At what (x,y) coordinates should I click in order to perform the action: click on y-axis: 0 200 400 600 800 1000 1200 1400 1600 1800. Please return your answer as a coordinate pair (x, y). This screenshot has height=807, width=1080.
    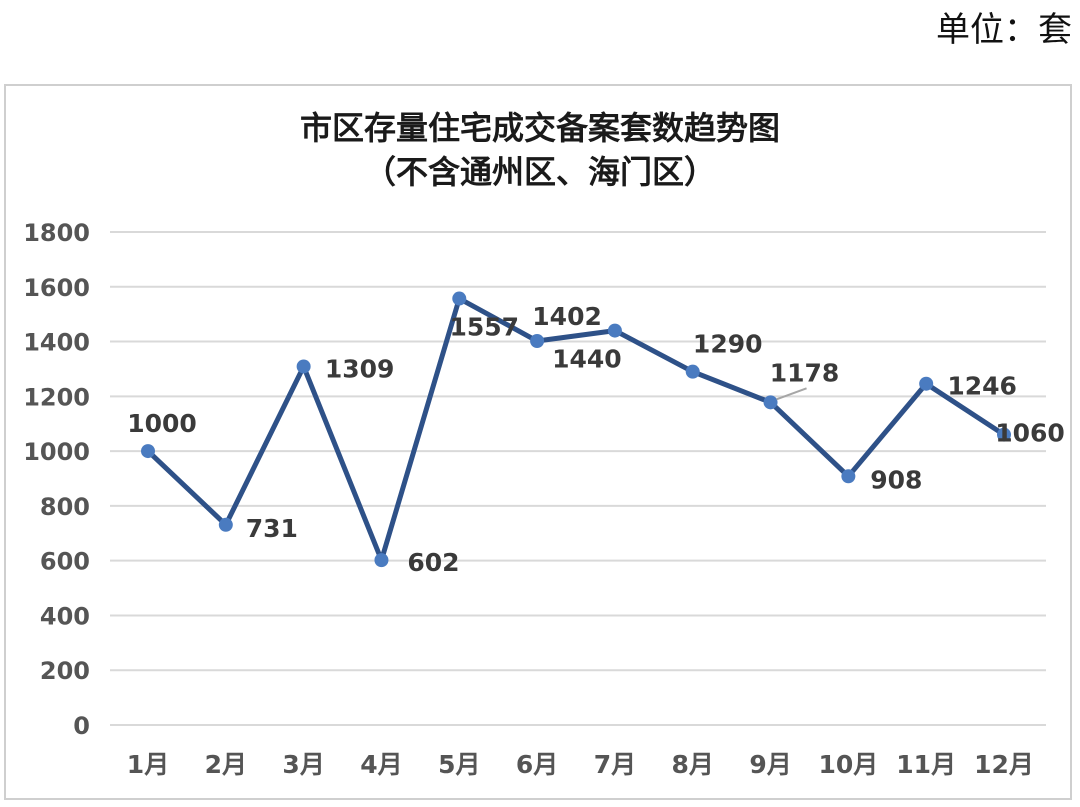
    Looking at the image, I should click on (56, 479).